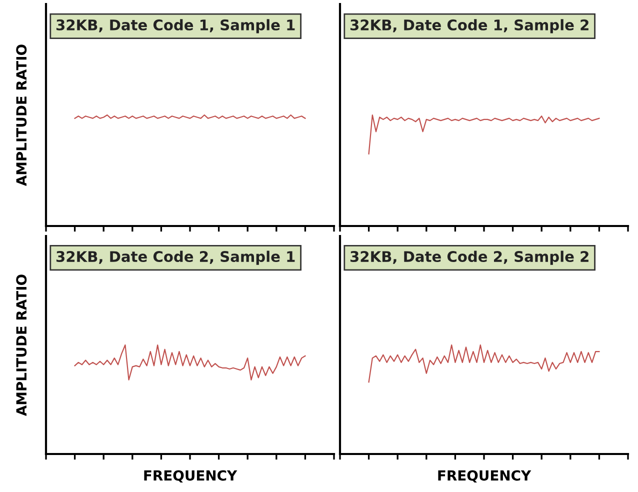 The height and width of the screenshot is (492, 638). Describe the element at coordinates (175, 26) in the screenshot. I see `chart-title: 32KB, Date Code 1, Sample 1` at that location.